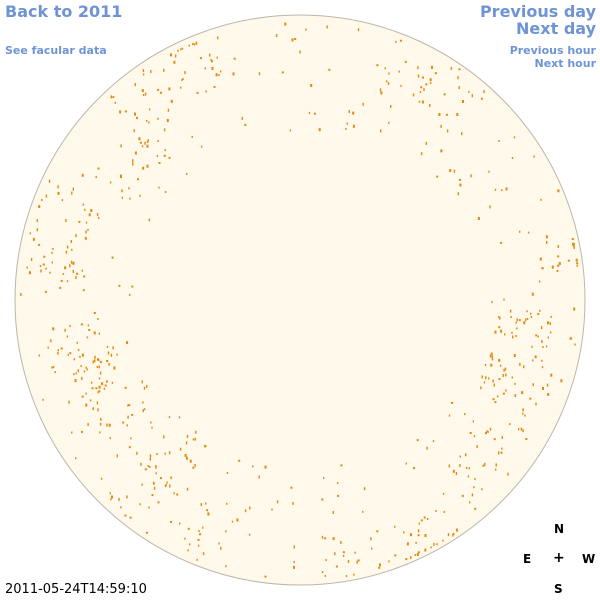  What do you see at coordinates (565, 63) in the screenshot?
I see `next-hour-link: Next hour` at bounding box center [565, 63].